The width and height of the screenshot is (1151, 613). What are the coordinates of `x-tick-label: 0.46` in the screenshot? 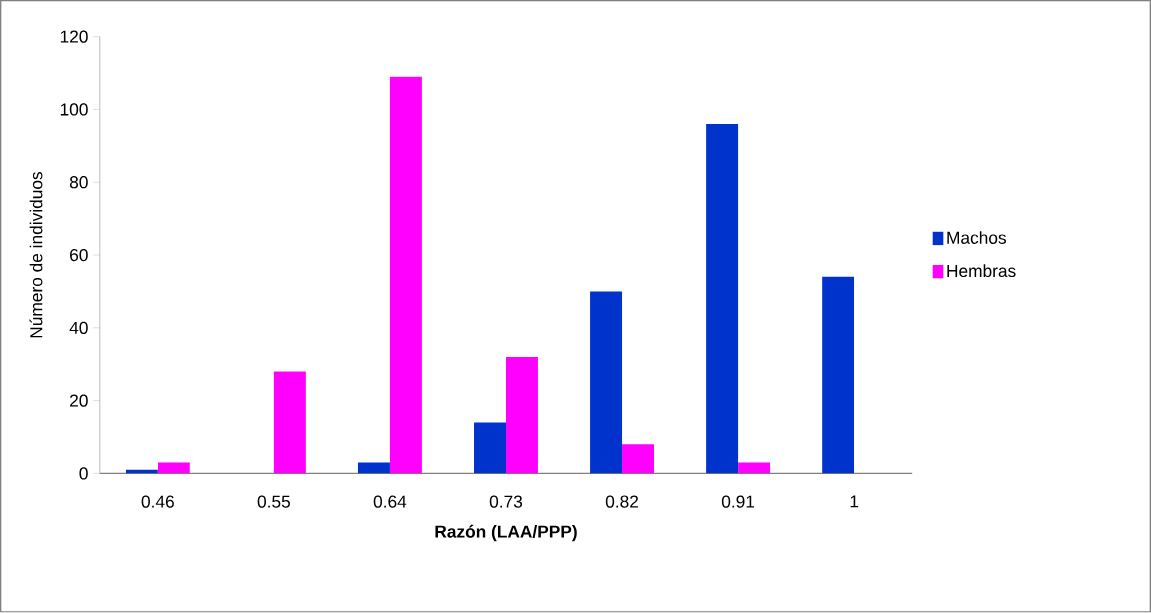 It's located at (157, 501).